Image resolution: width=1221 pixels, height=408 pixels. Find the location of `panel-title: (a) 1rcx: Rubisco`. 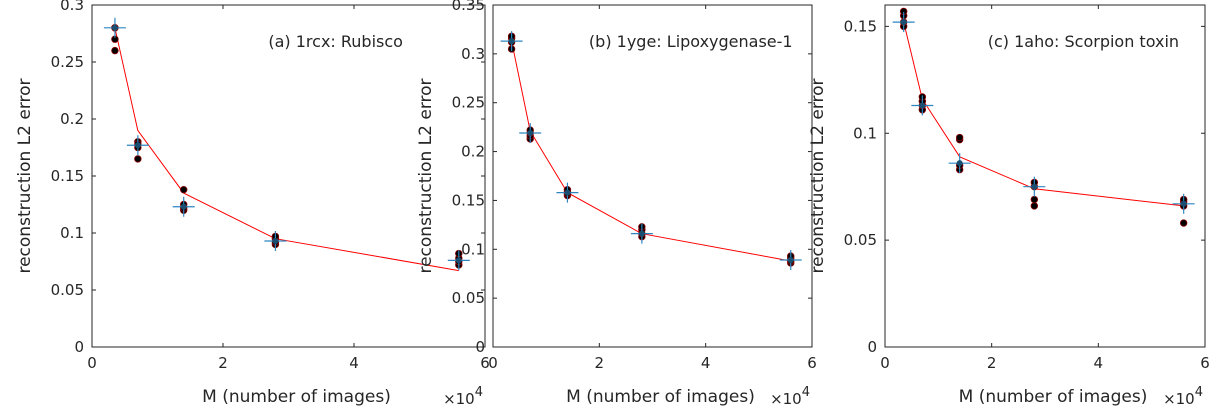

panel-title: (a) 1rcx: Rubisco is located at coordinates (335, 41).